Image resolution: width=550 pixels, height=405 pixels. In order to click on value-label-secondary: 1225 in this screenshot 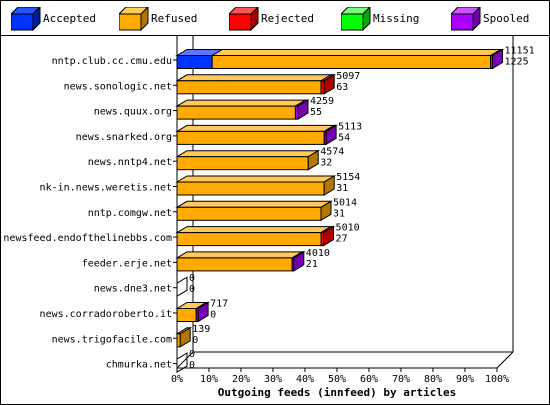, I will do `click(517, 62)`.